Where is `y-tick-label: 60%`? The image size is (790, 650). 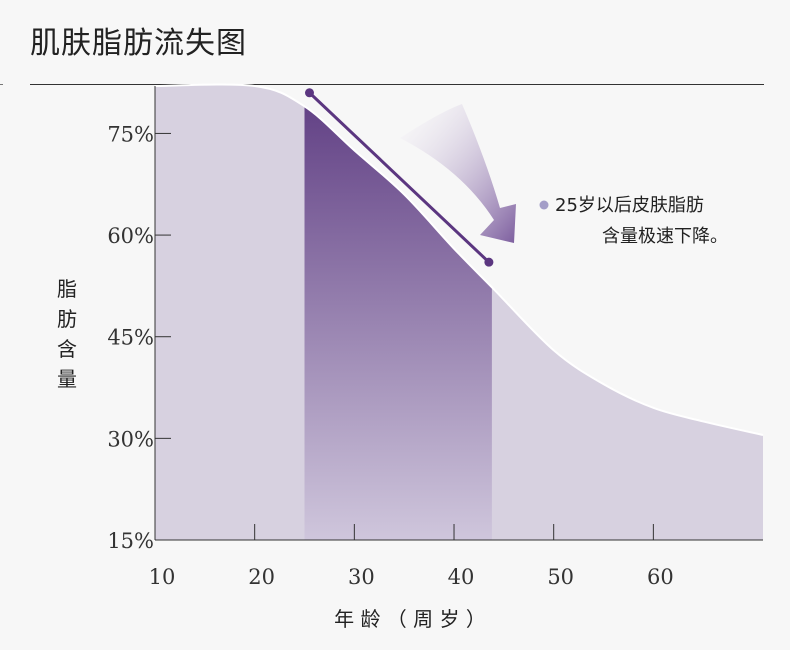
y-tick-label: 60% is located at coordinates (130, 236).